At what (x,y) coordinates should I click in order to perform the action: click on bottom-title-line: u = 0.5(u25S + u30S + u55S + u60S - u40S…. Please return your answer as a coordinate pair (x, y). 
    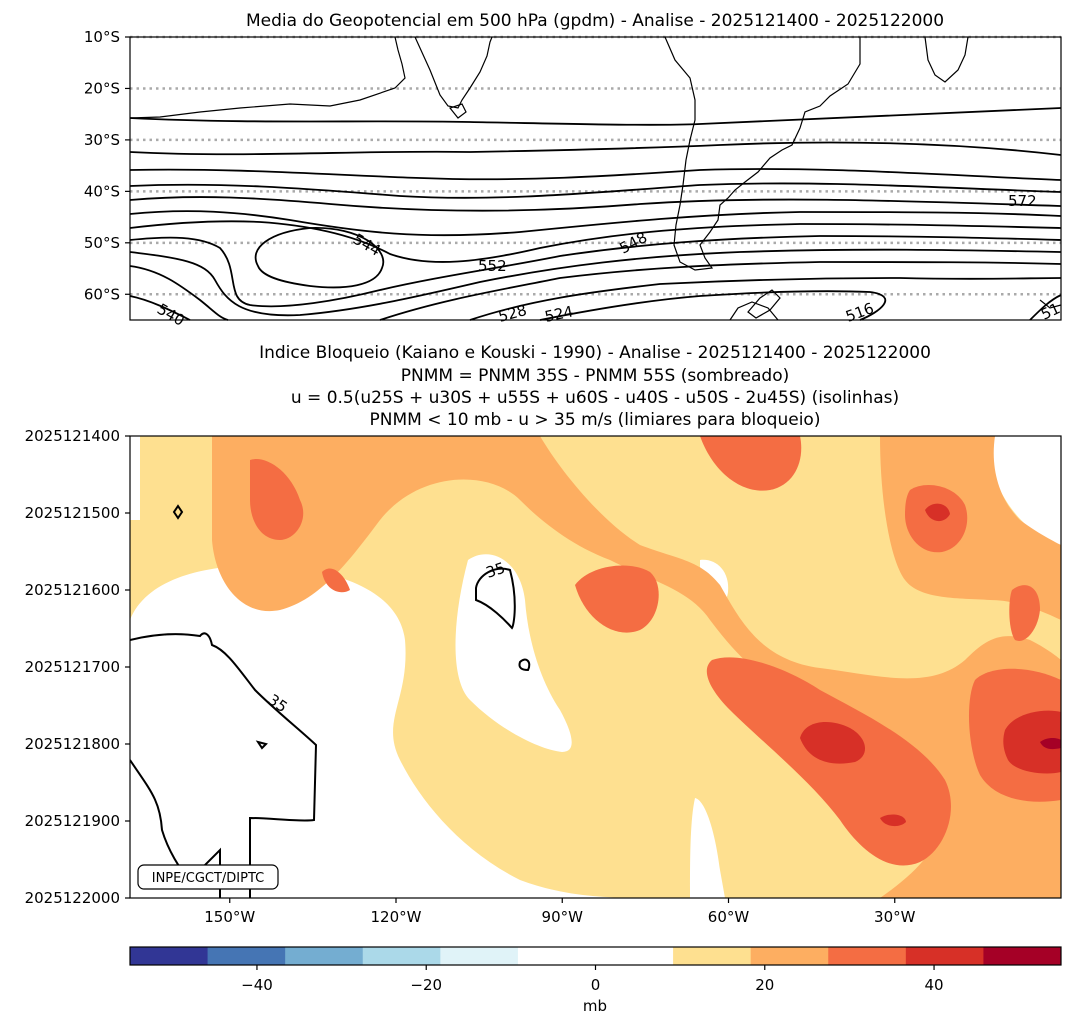
    Looking at the image, I should click on (595, 398).